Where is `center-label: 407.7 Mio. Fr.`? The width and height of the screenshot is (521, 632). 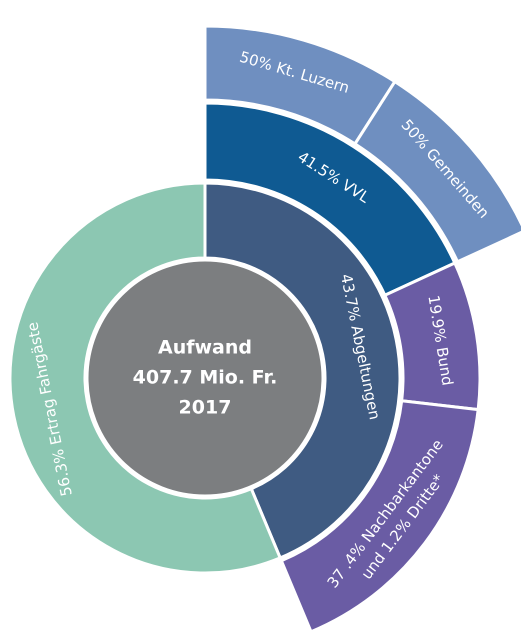
center-label: 407.7 Mio. Fr. is located at coordinates (205, 378).